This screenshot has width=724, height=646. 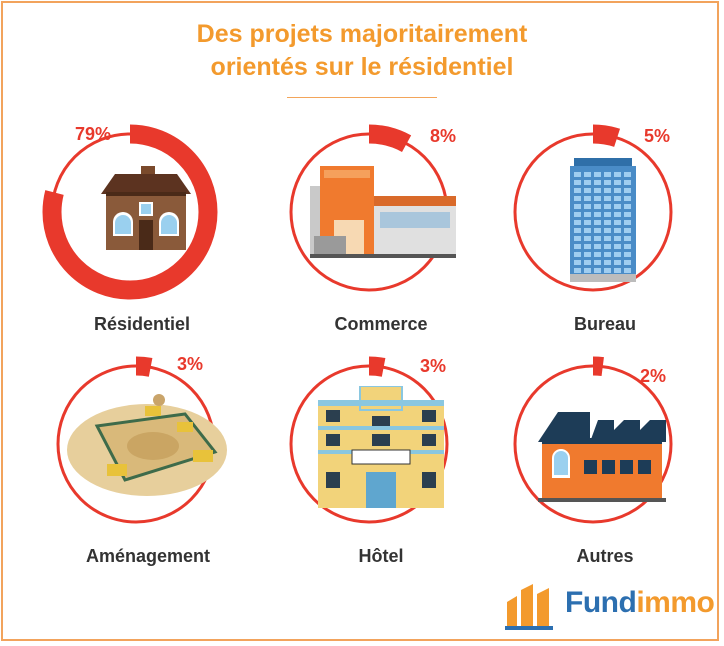 I want to click on chart-item-bureau: 5% Bureau, so click(x=605, y=233).